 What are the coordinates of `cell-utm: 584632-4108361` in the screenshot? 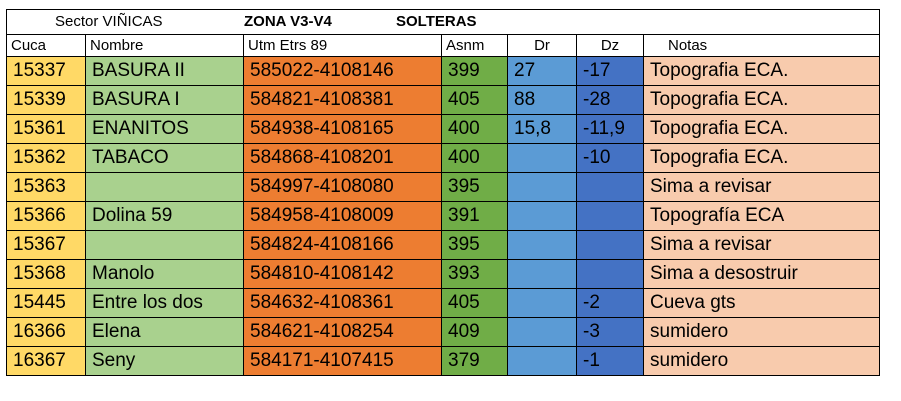 It's located at (342, 303).